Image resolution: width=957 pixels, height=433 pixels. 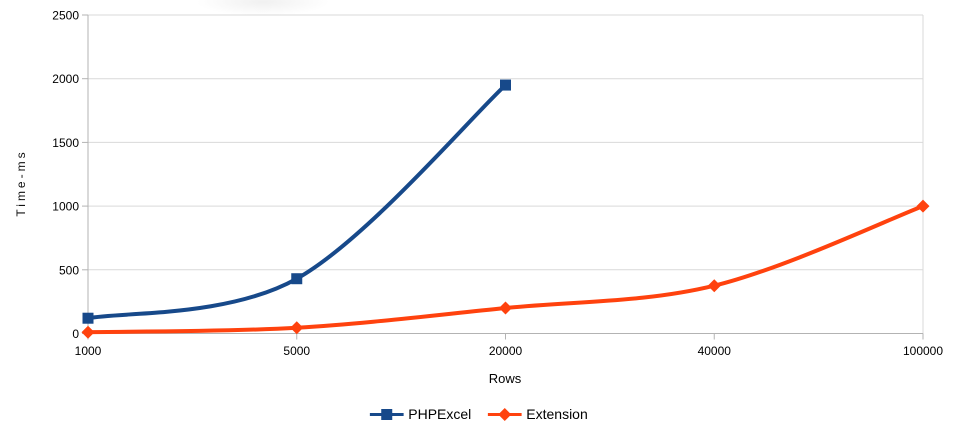 I want to click on y-tick-label: 1000, so click(x=65, y=207).